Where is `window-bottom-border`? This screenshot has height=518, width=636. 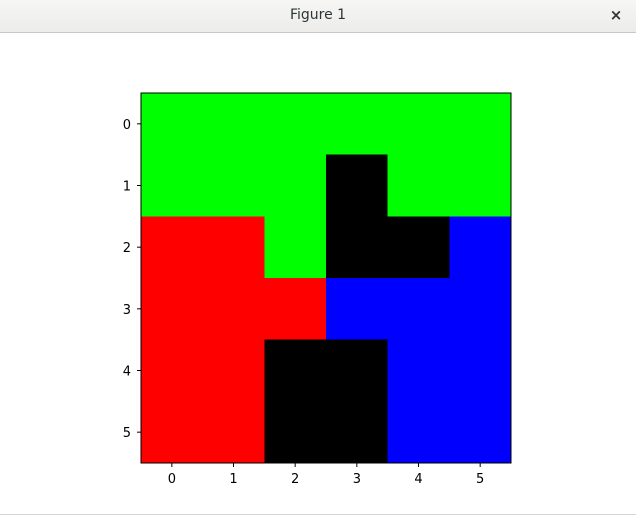
window-bottom-border is located at coordinates (318, 514).